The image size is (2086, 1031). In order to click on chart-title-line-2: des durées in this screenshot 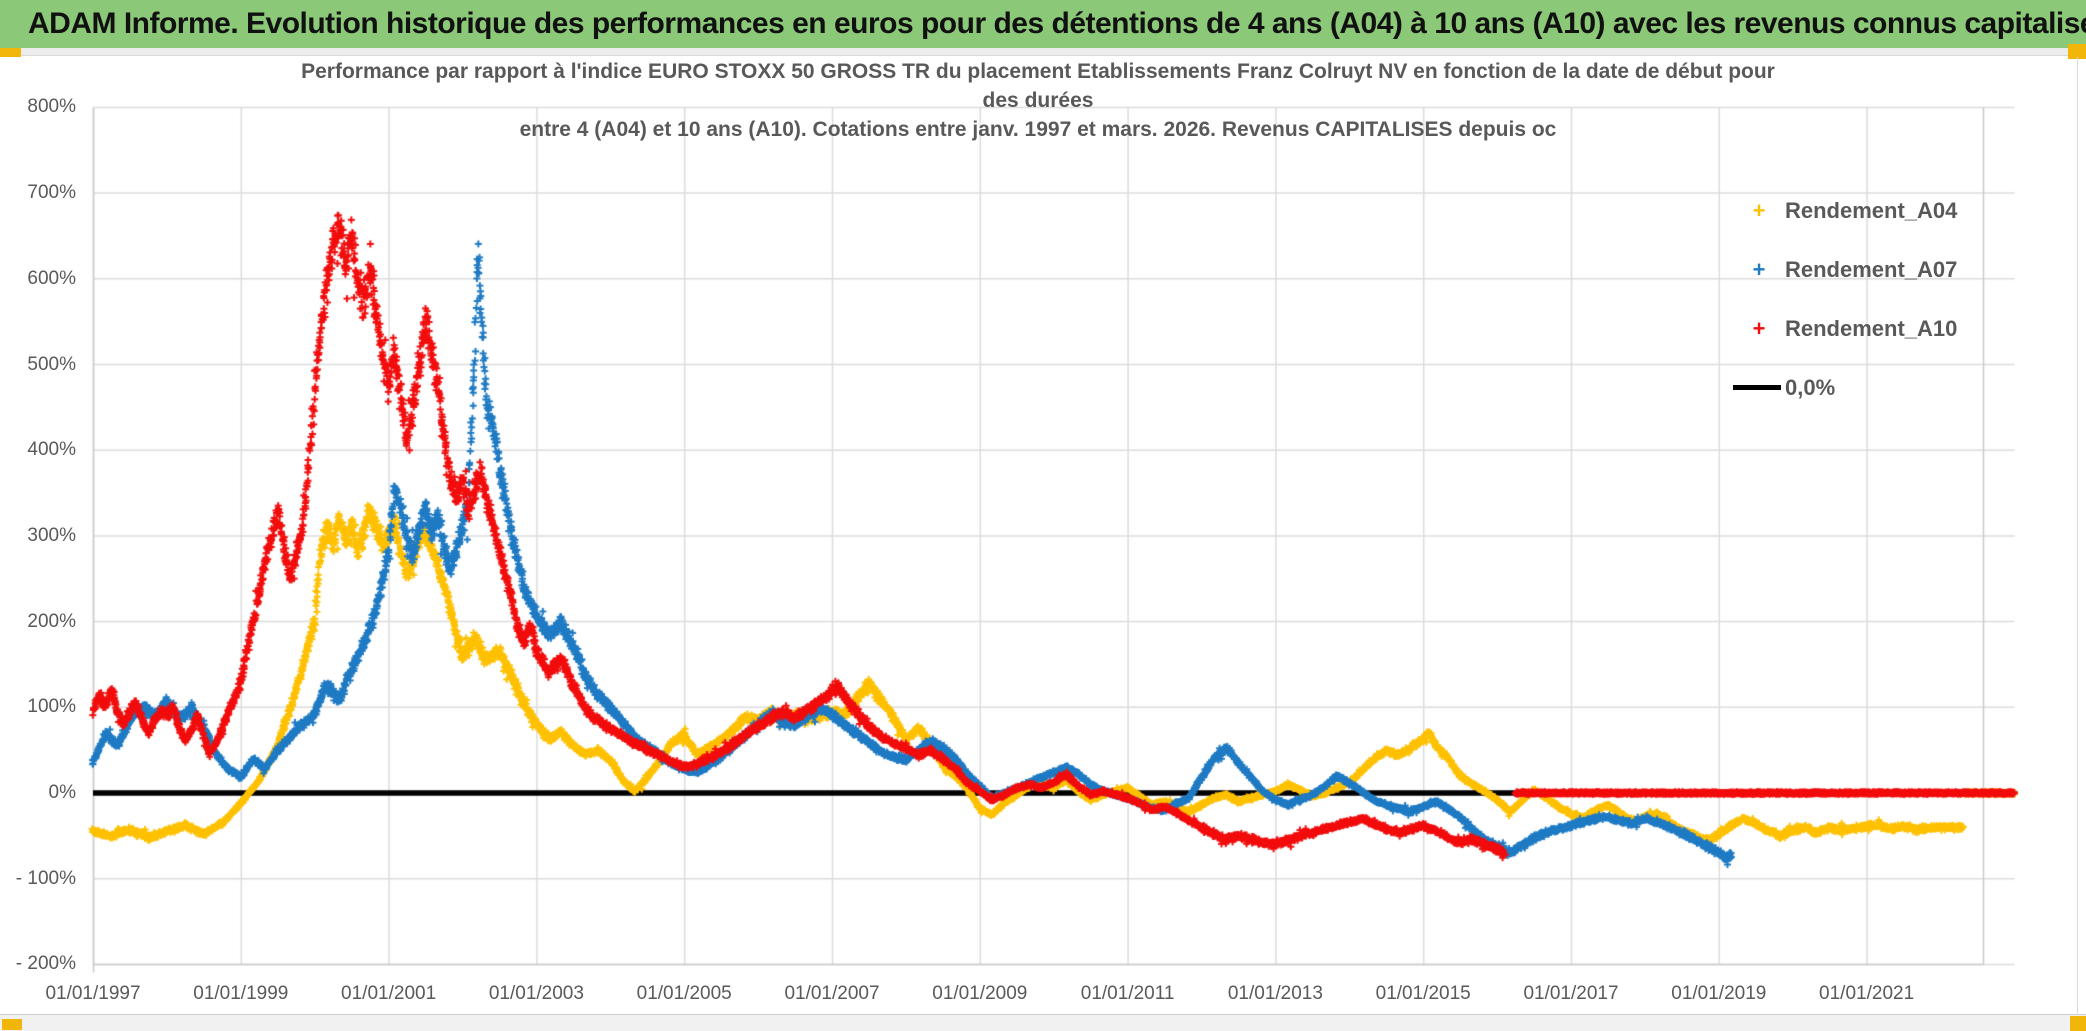, I will do `click(1038, 100)`.